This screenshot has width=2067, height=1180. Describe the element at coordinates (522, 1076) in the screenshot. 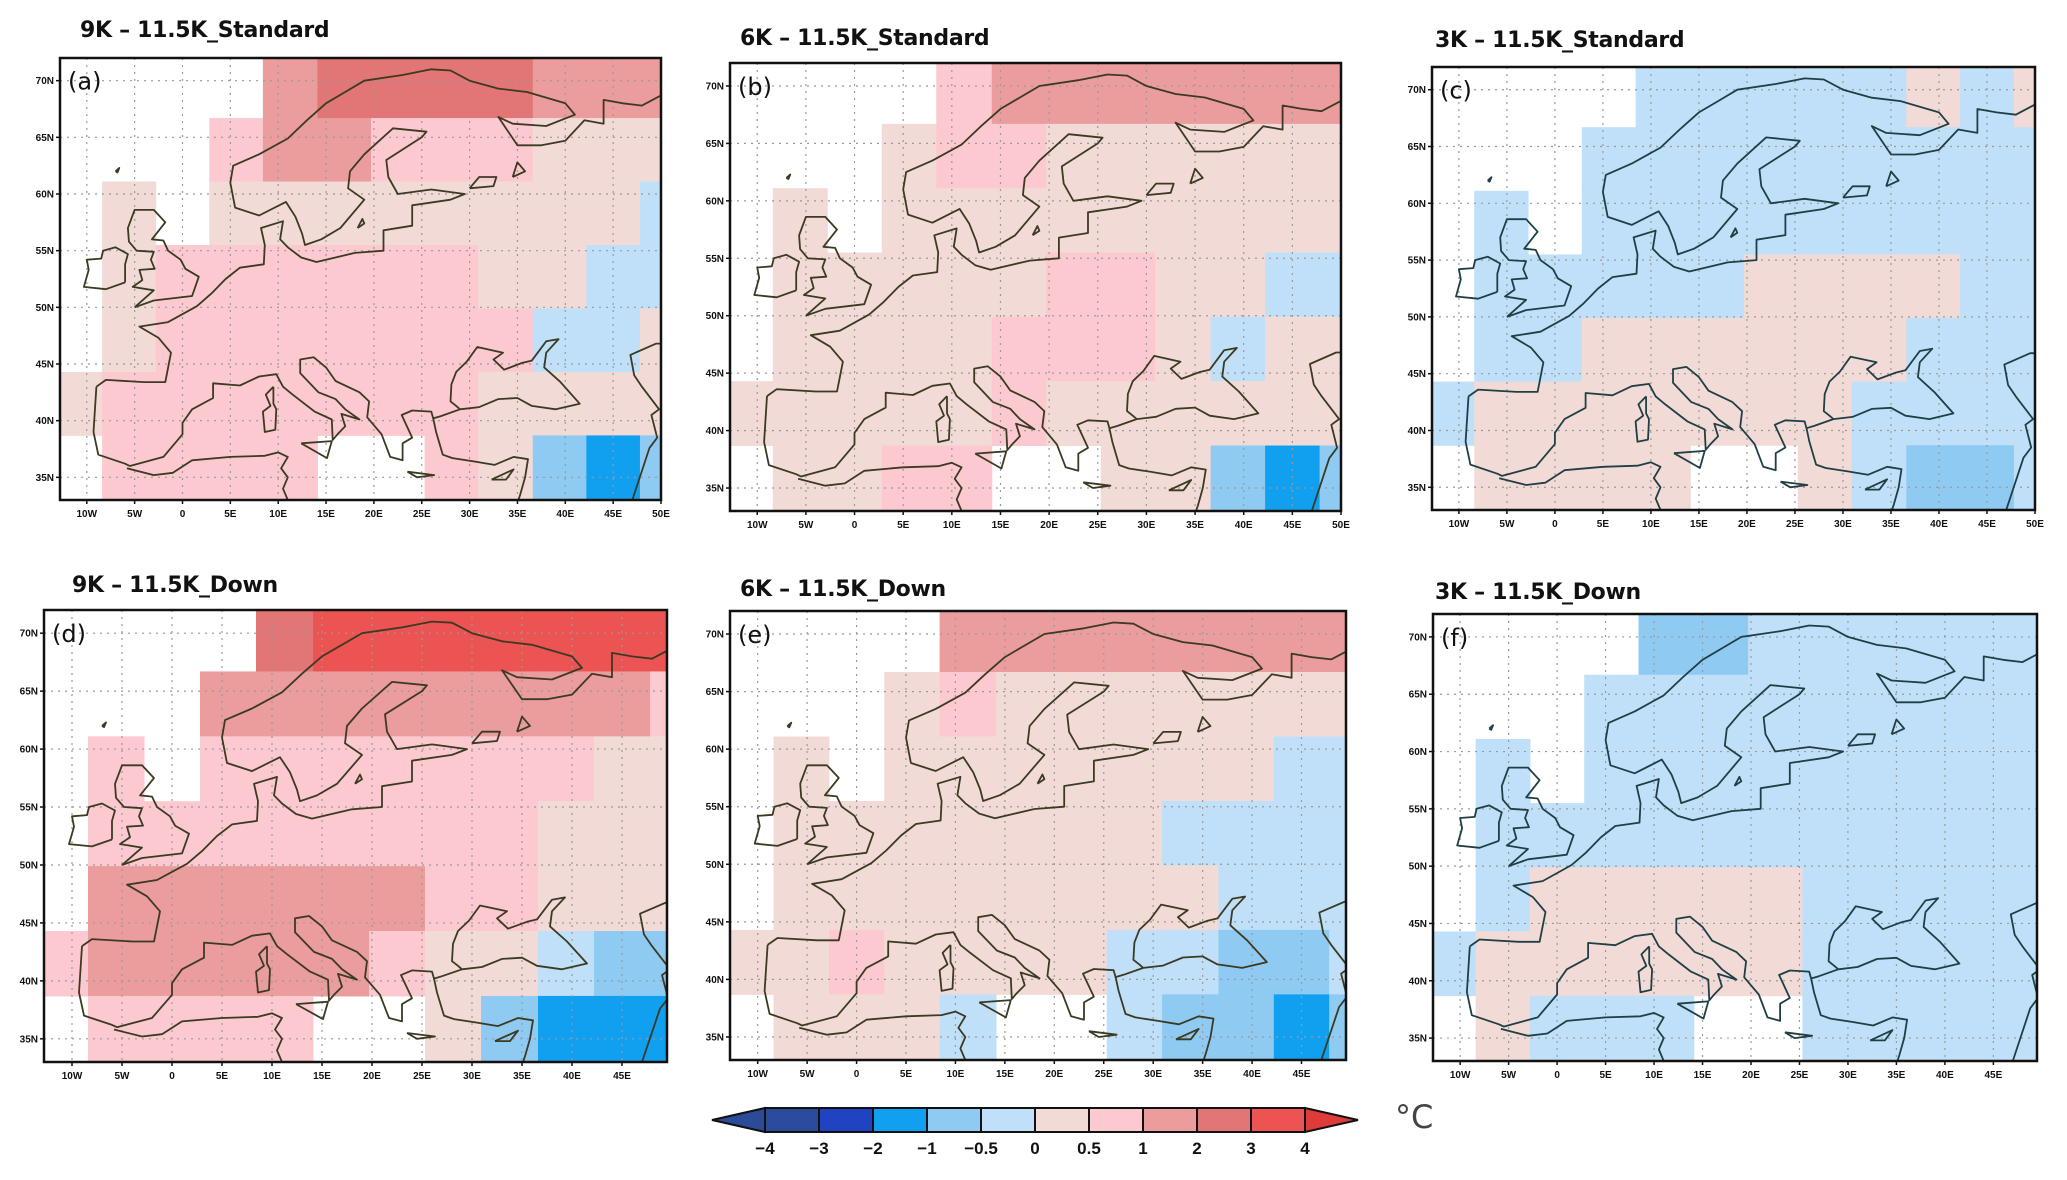

I see `x-tick-label: 35E` at that location.